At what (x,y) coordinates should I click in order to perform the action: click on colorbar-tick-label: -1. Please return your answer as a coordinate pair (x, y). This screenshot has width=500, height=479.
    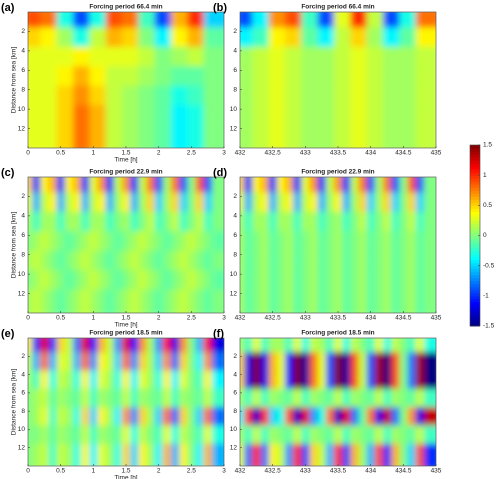
    Looking at the image, I should click on (486, 296).